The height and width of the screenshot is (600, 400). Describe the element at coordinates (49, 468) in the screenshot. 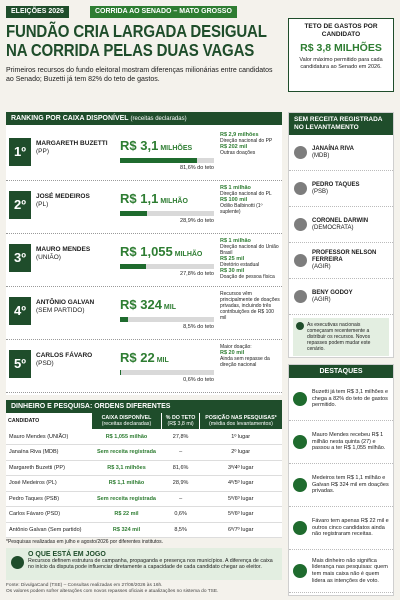

I see `cell: Margareth Buzetti (PP)` at that location.